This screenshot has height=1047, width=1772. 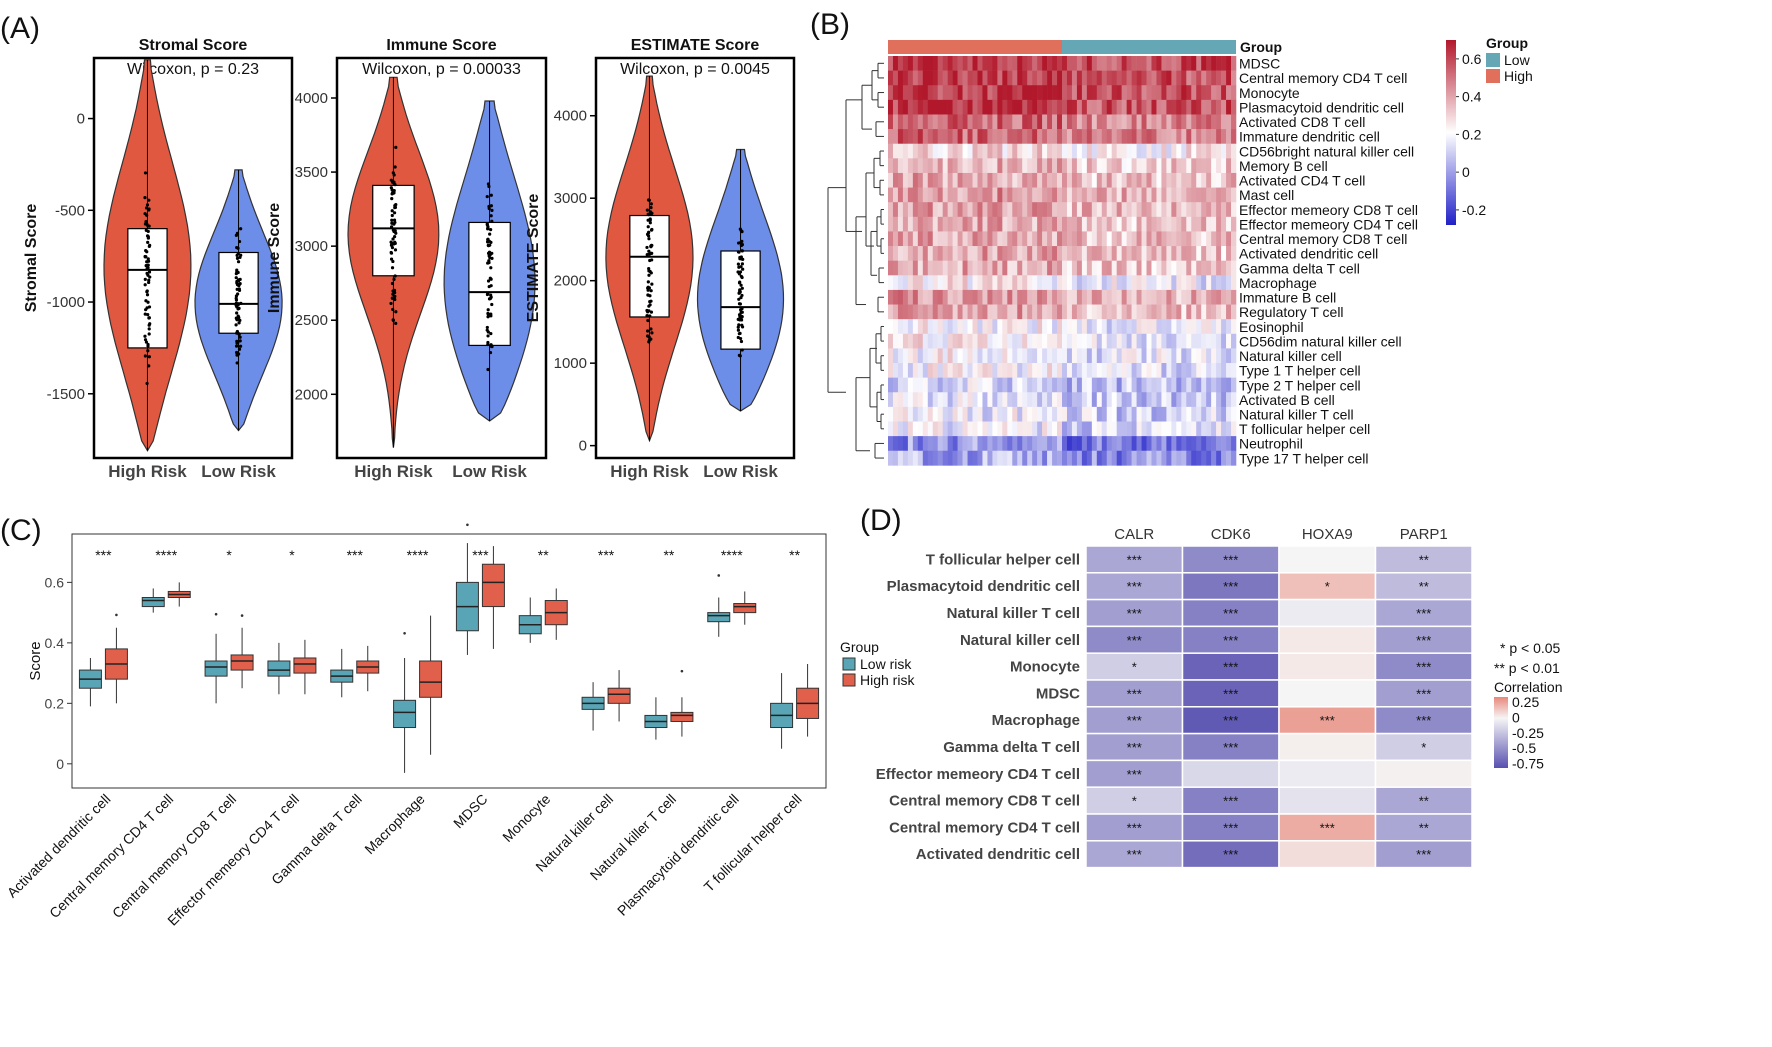 I want to click on heatmap-row-label: Gamma delta T cell, so click(x=1299, y=268).